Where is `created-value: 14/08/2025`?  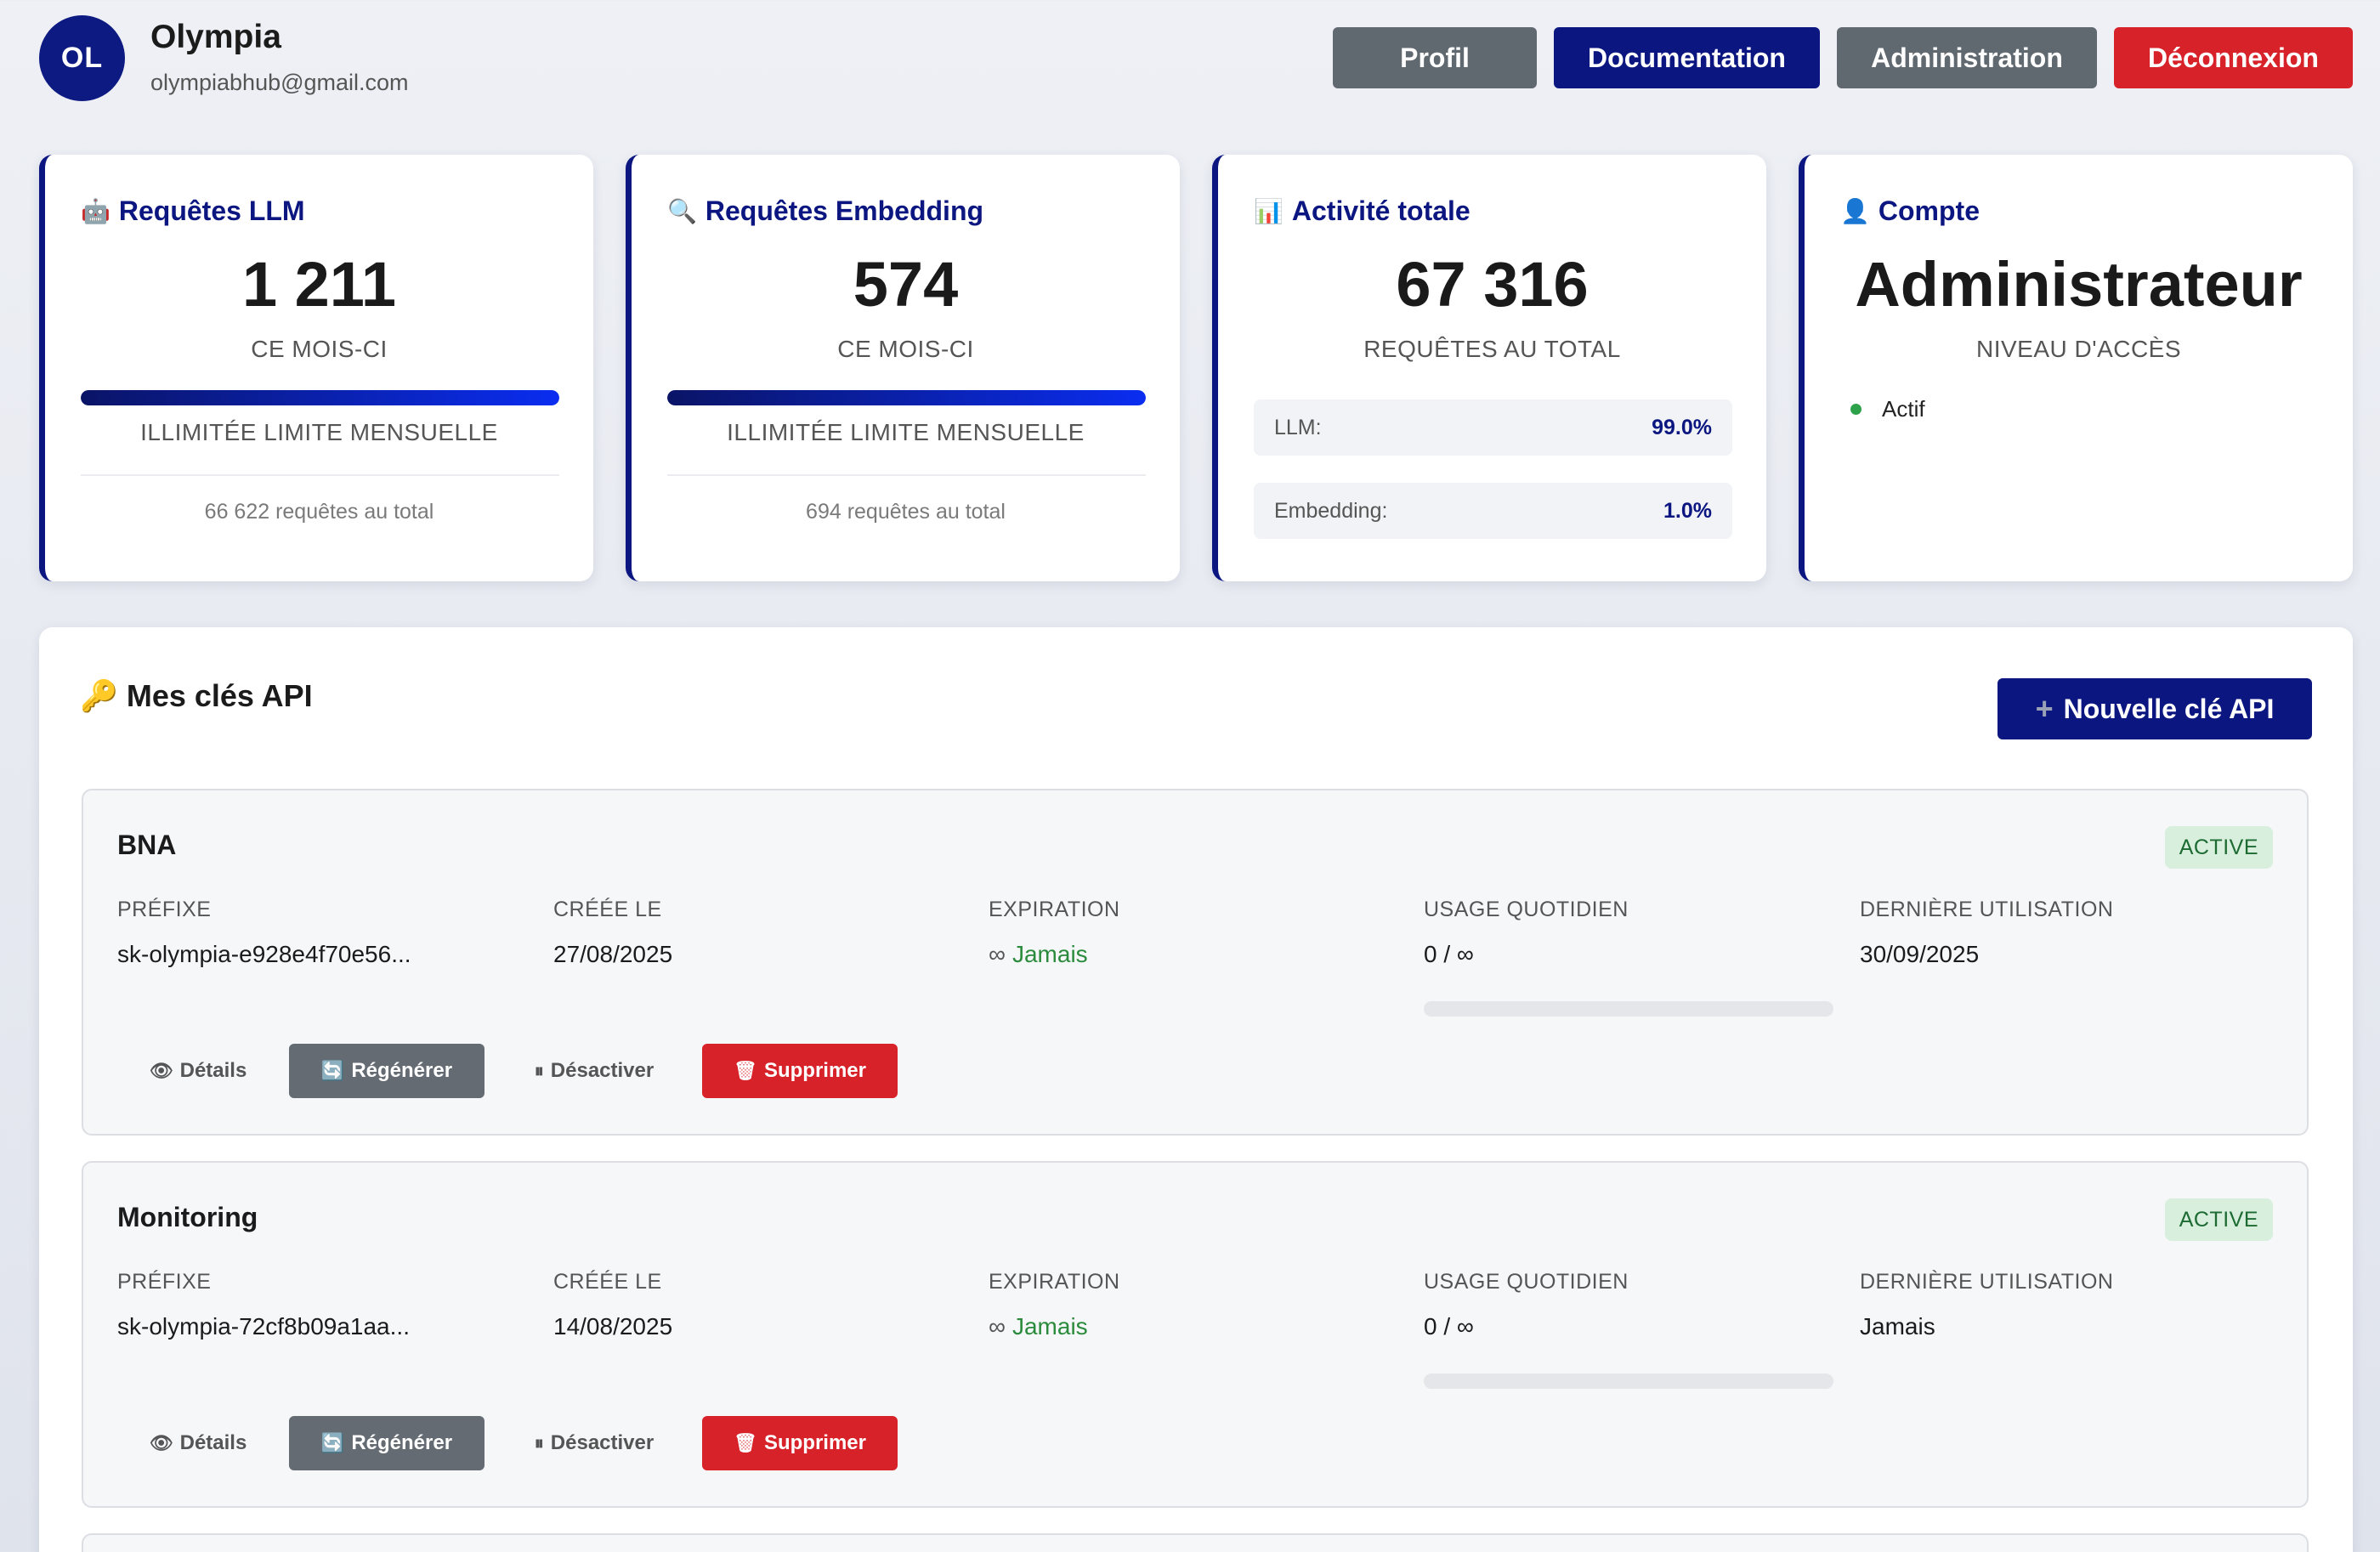
created-value: 14/08/2025 is located at coordinates (613, 1326).